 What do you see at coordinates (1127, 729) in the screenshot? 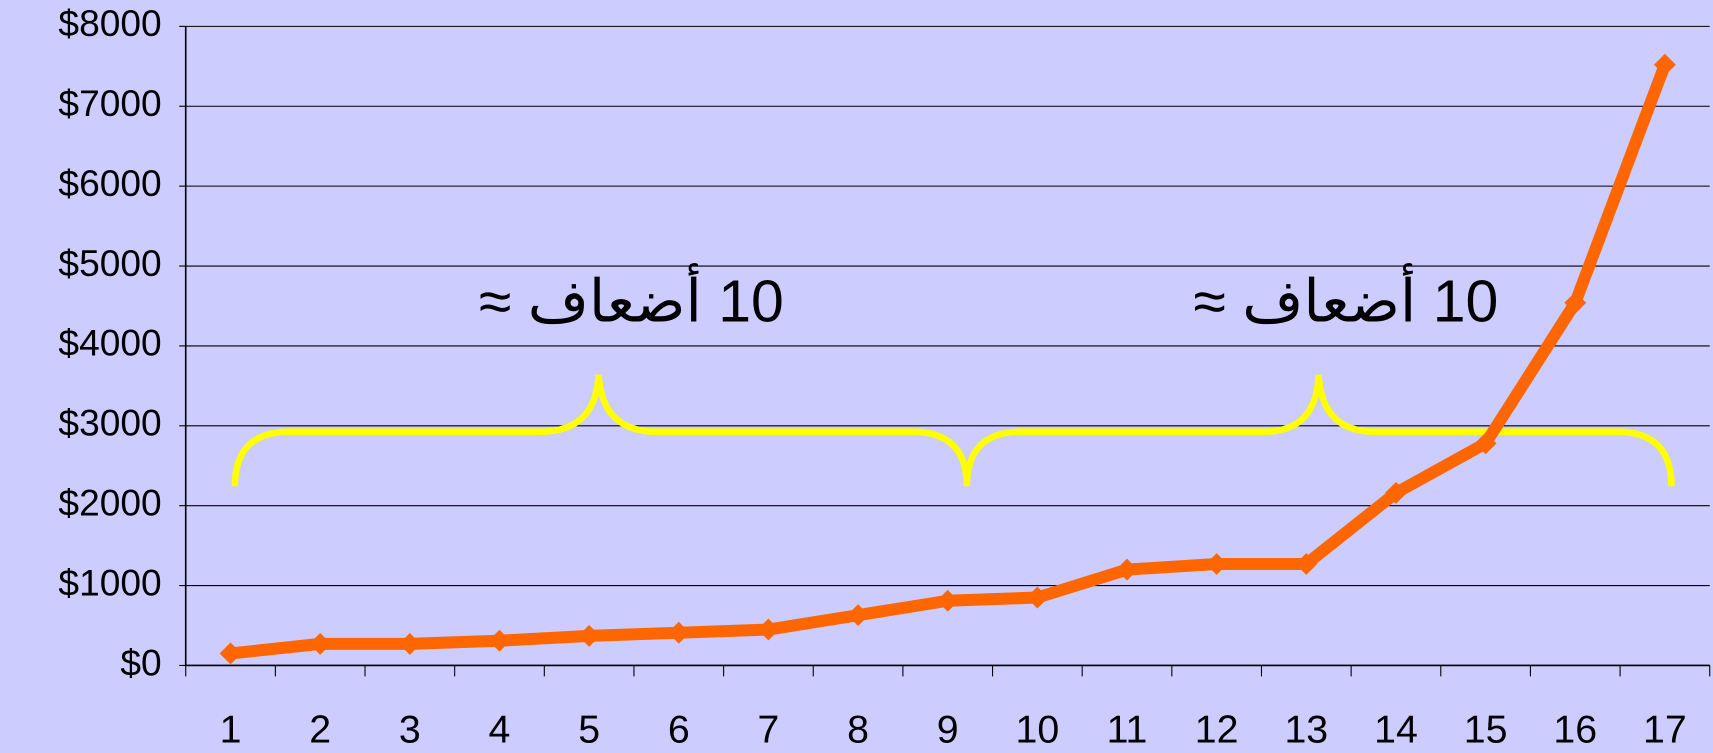
I see `x-tick-label: 11` at bounding box center [1127, 729].